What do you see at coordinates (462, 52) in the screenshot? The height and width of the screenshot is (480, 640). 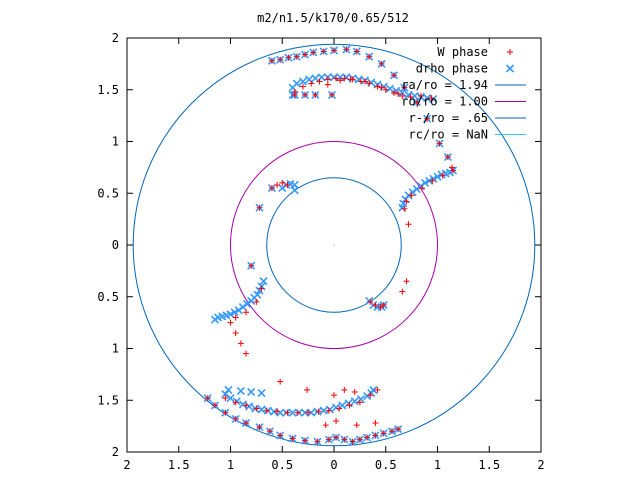 I see `legend-label: W phase` at bounding box center [462, 52].